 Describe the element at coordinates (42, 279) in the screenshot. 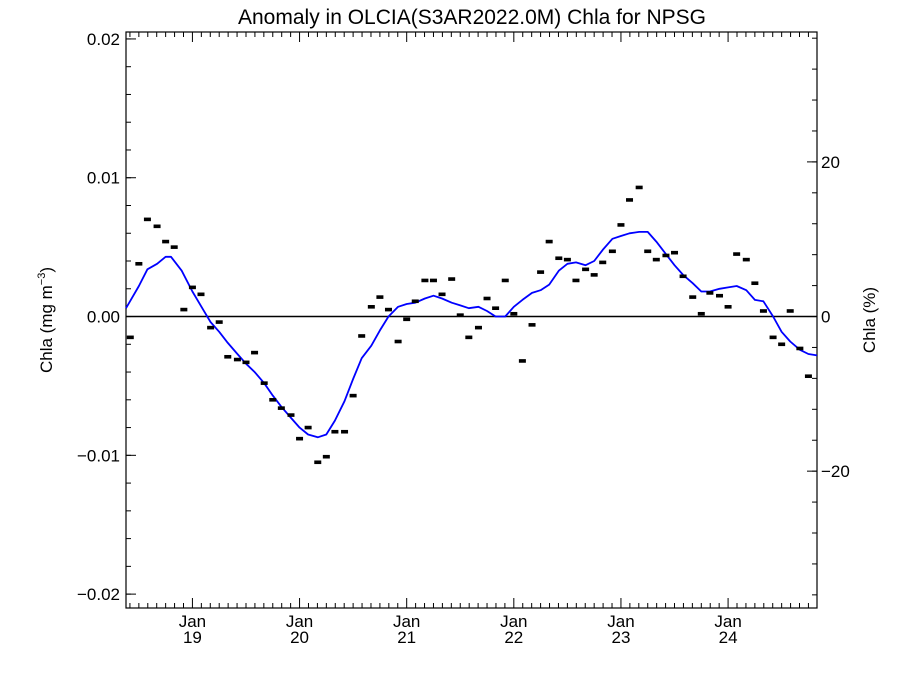

I see `left-y-axis-label-superscript: −3` at that location.